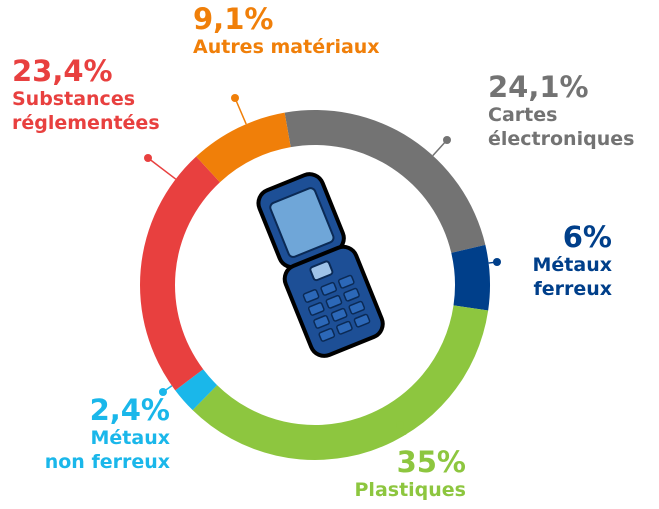 The image size is (659, 509). What do you see at coordinates (313, 31) in the screenshot?
I see `segment-label: 9,1% Autres matériaux` at bounding box center [313, 31].